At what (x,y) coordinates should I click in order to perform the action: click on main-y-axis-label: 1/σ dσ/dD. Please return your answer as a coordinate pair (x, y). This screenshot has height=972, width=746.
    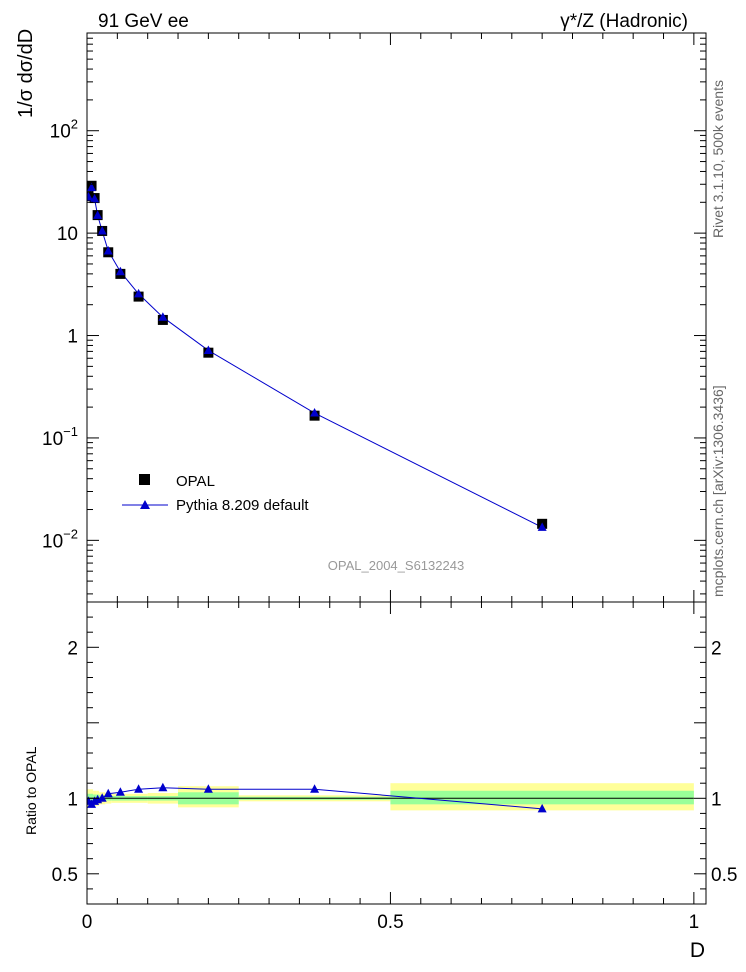
    Looking at the image, I should click on (26, 73).